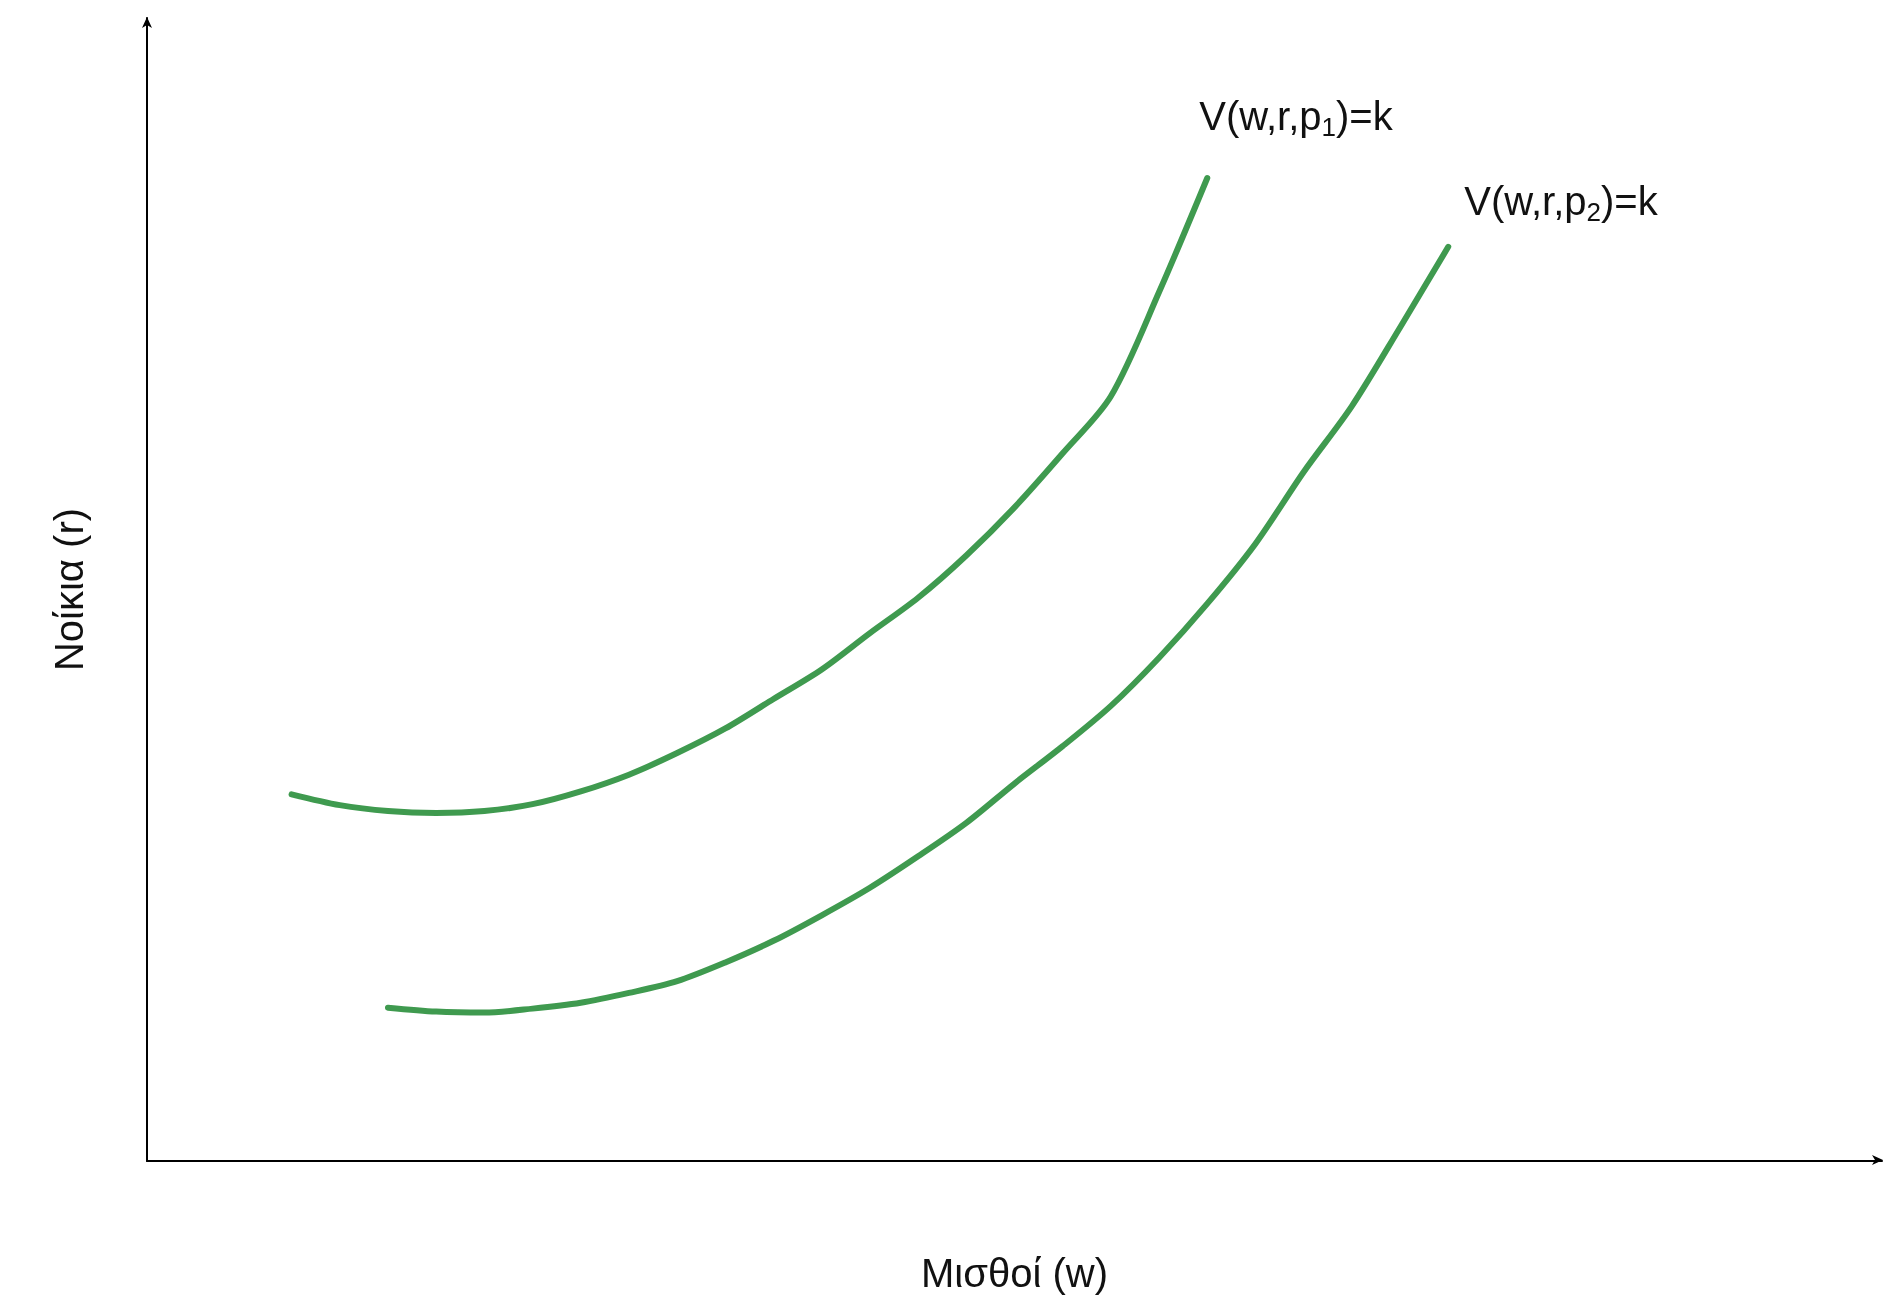 The width and height of the screenshot is (1888, 1298). I want to click on x-axis-title: Μισθοί (w), so click(1014, 1273).